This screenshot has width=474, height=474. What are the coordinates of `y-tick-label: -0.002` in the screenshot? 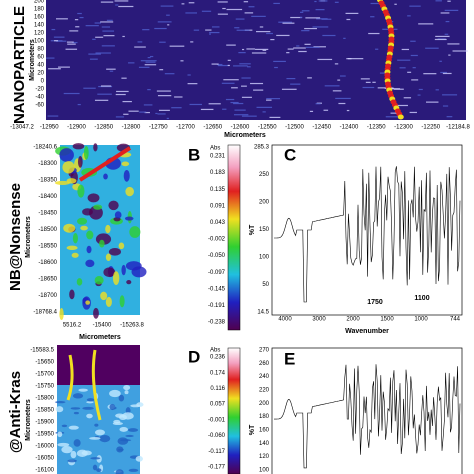 It's located at (217, 240).